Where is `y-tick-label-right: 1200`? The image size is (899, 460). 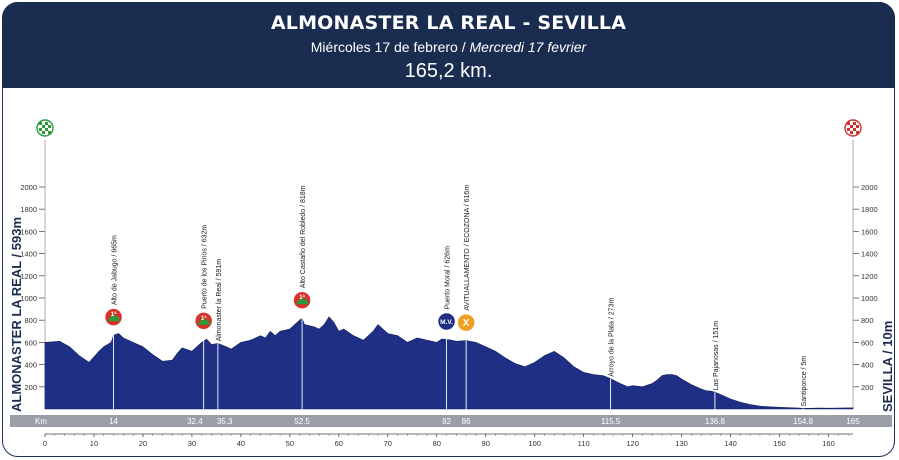
y-tick-label-right: 1200 is located at coordinates (869, 276).